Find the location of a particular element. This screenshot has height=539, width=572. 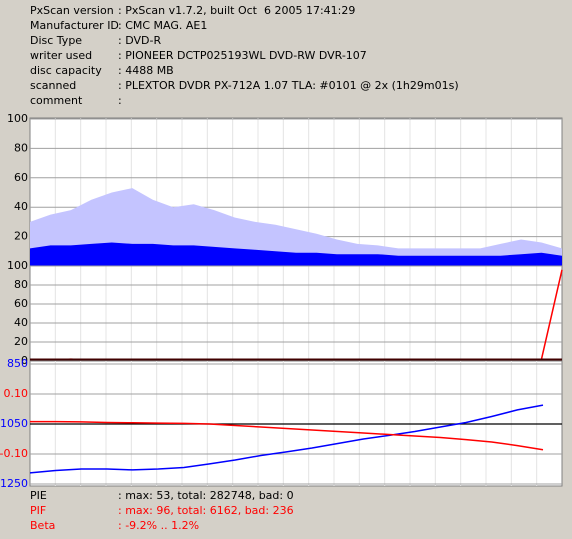

info-row-value: : DVD-R is located at coordinates (140, 40).